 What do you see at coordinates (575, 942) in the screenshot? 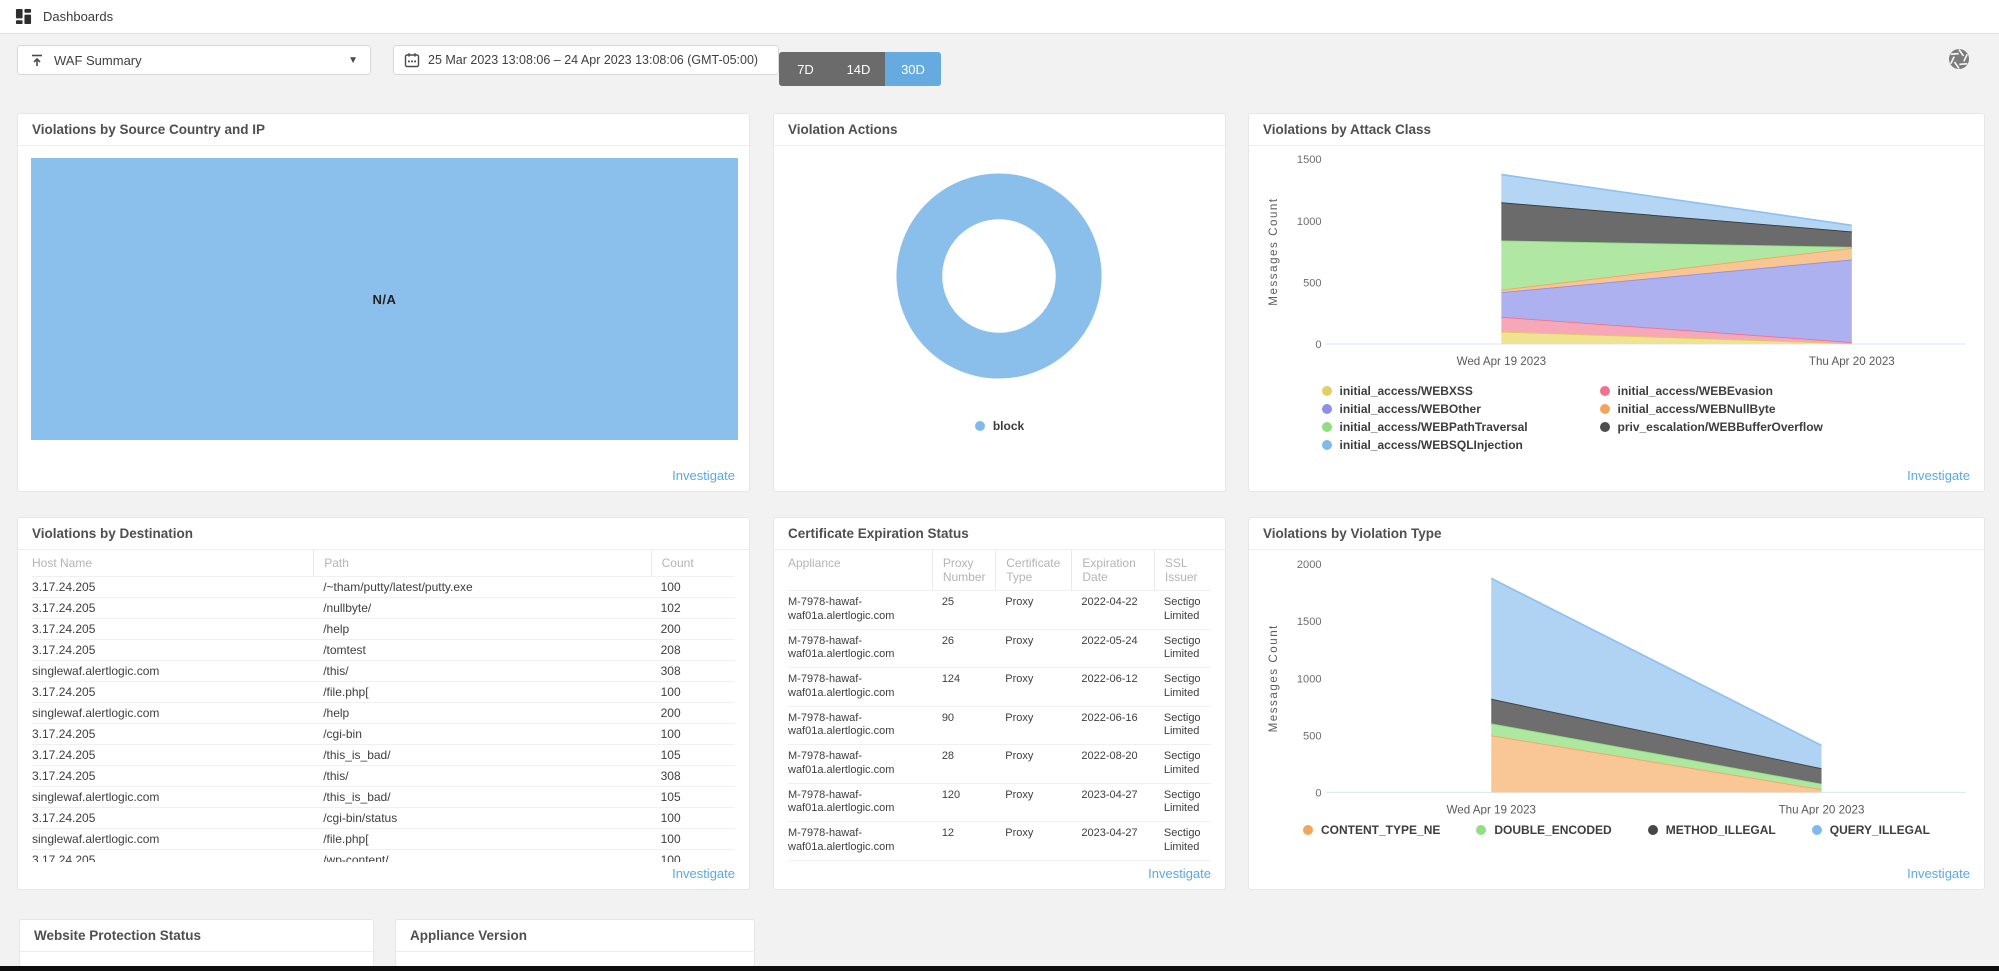
I see `card-appliance-version: Appliance Version` at bounding box center [575, 942].